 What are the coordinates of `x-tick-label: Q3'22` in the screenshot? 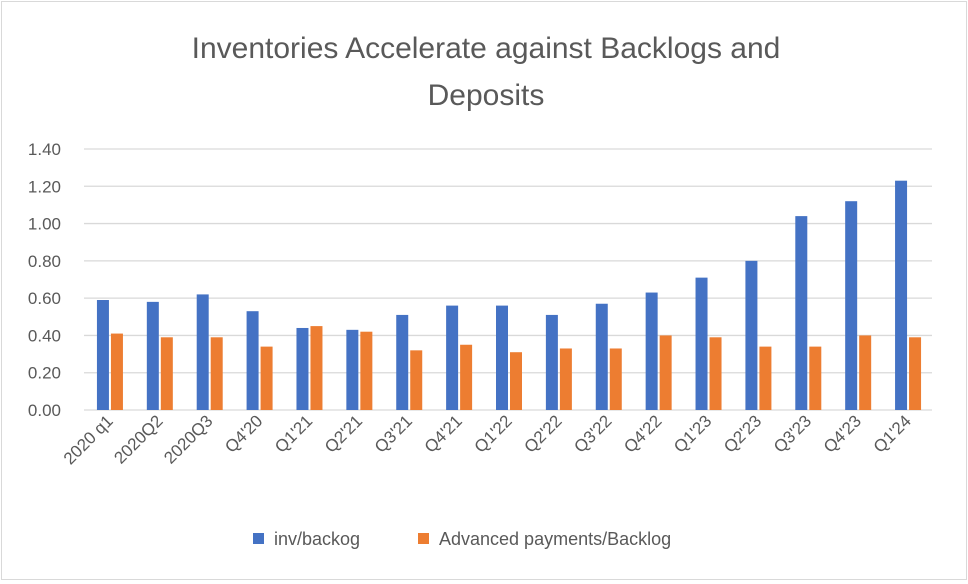 It's located at (592, 433).